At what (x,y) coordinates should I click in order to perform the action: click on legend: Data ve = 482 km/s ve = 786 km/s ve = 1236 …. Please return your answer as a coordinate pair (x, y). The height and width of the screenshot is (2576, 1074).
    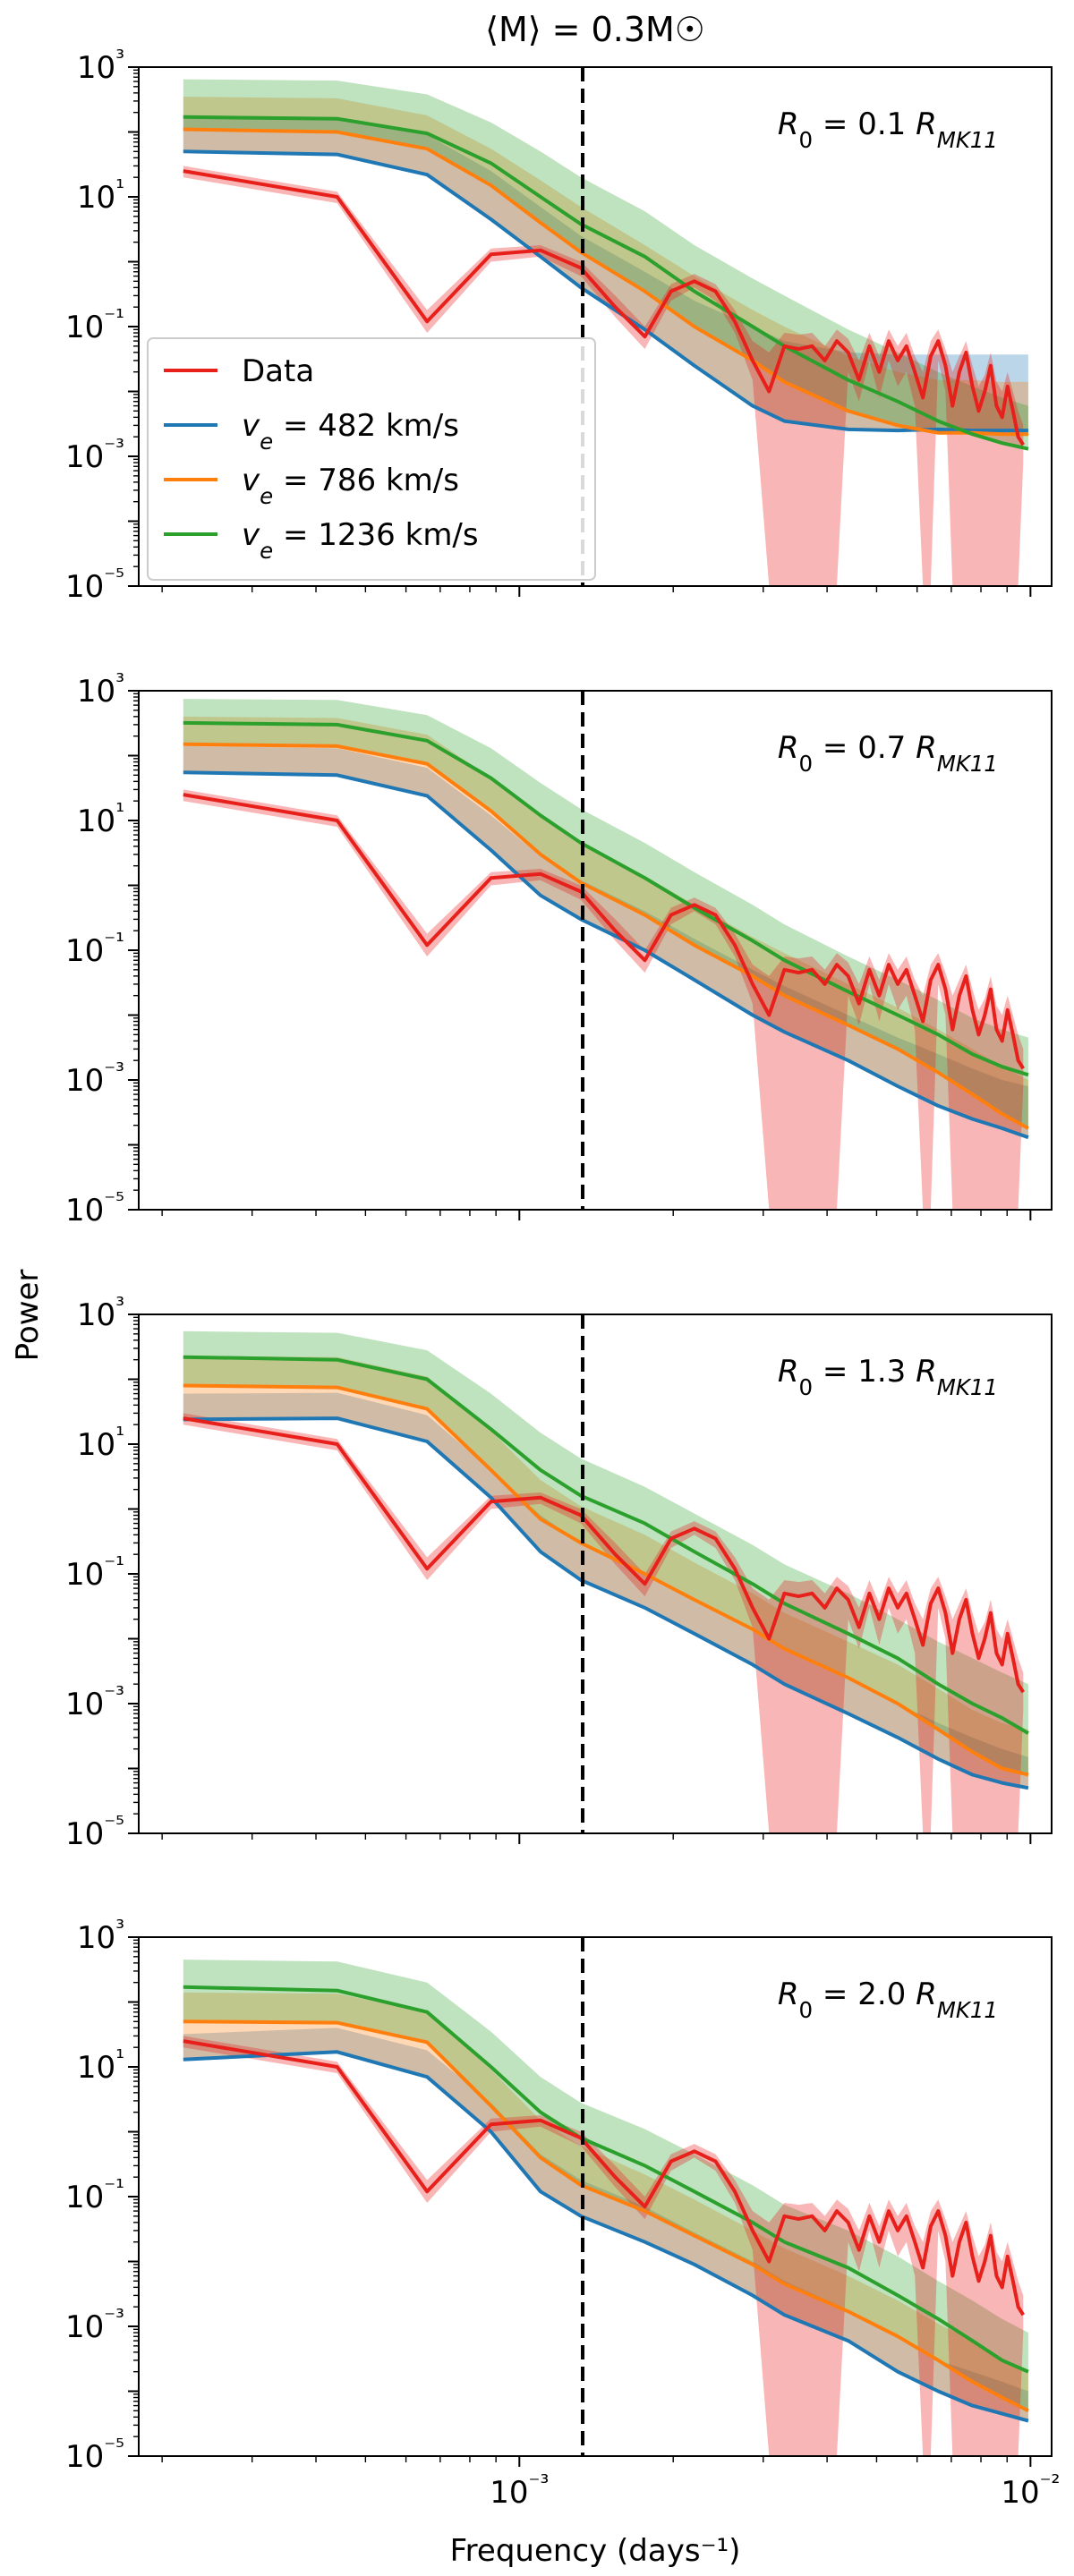
    Looking at the image, I should click on (371, 459).